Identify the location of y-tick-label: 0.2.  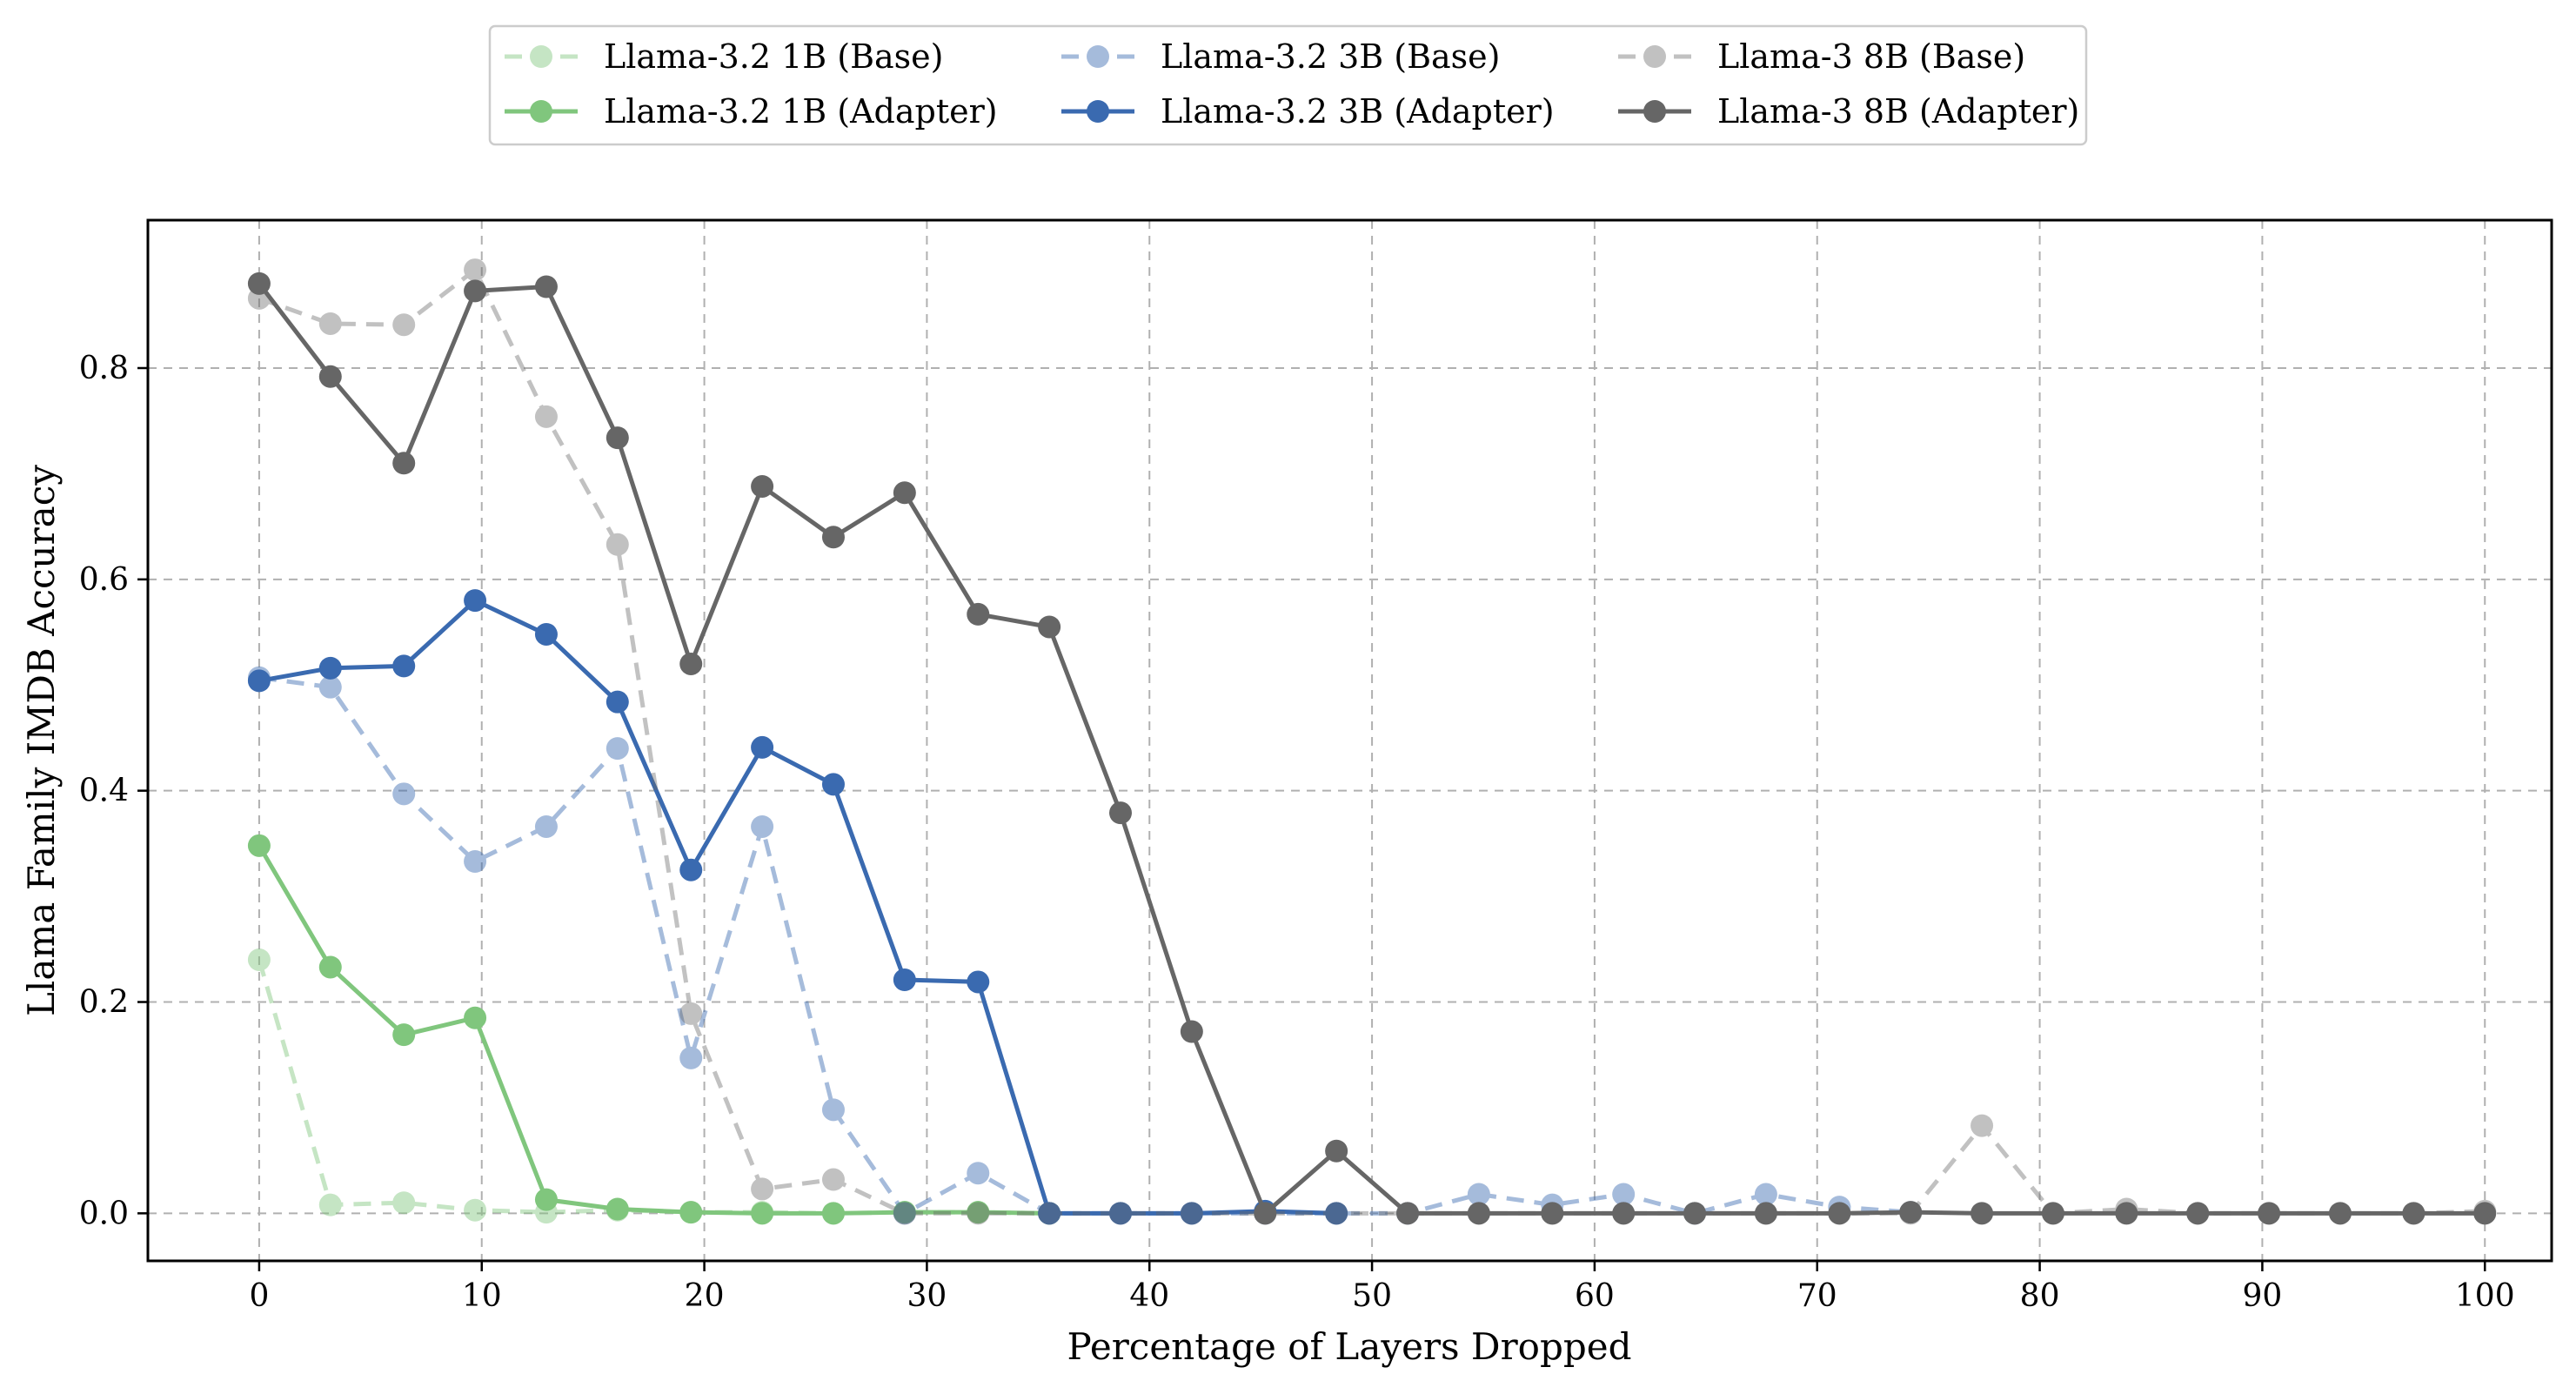
(104, 1003).